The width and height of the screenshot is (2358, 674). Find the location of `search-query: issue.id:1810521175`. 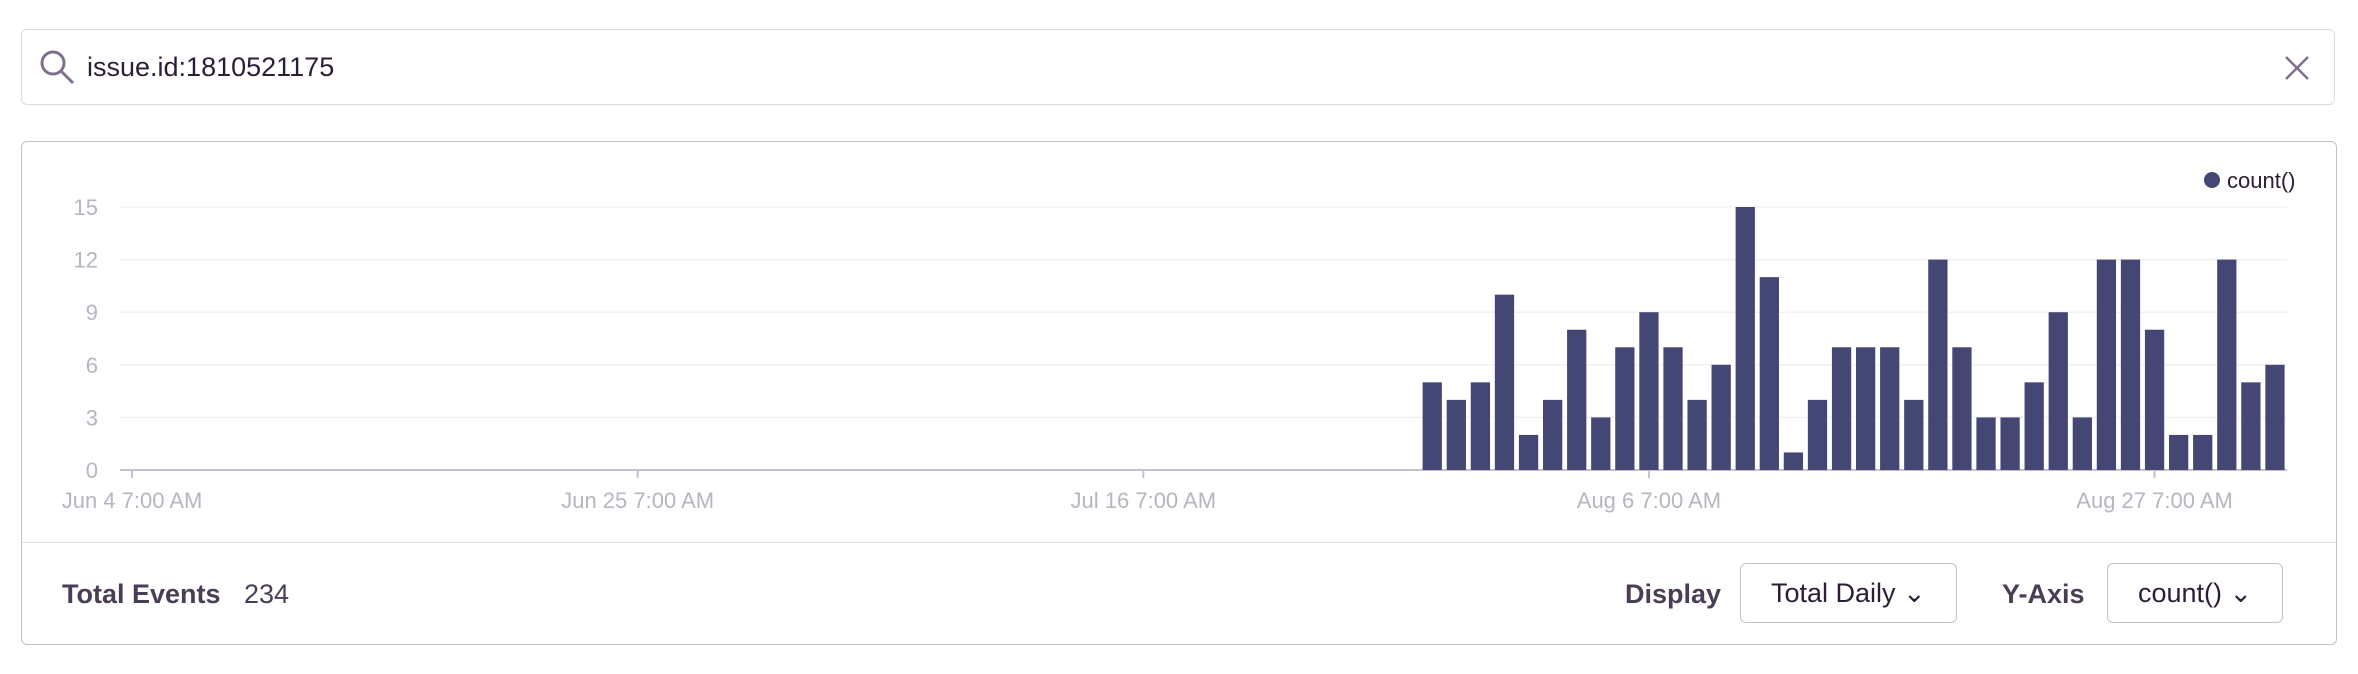

search-query: issue.id:1810521175 is located at coordinates (211, 67).